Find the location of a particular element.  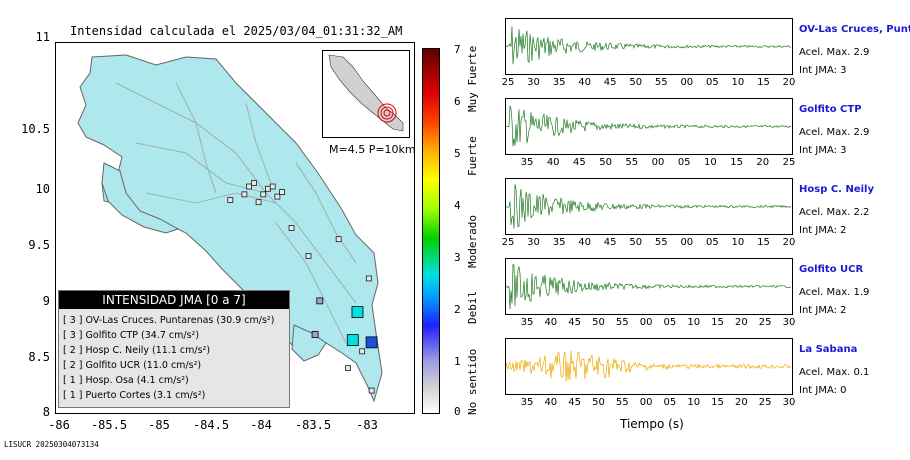

y-tick-label: 10.5 is located at coordinates (35, 129).